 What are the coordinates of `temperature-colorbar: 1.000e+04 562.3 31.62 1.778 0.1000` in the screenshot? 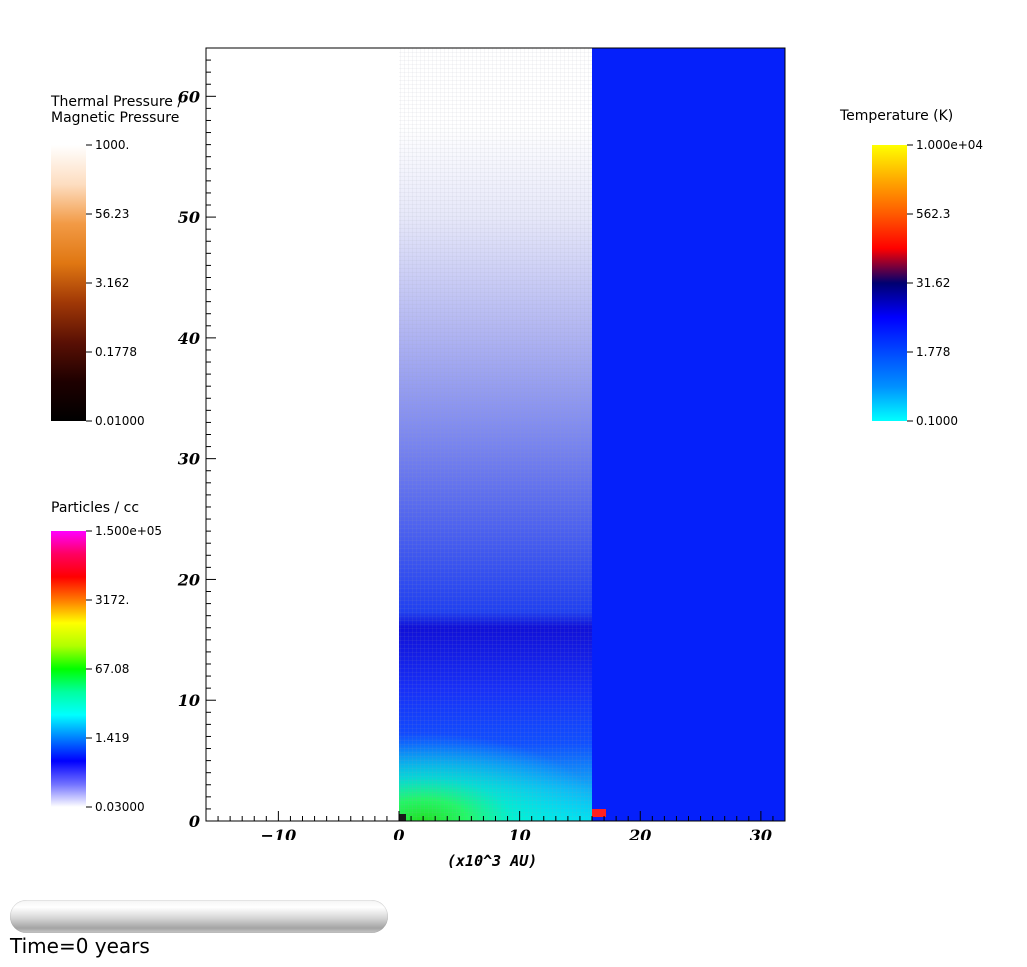 It's located at (927, 284).